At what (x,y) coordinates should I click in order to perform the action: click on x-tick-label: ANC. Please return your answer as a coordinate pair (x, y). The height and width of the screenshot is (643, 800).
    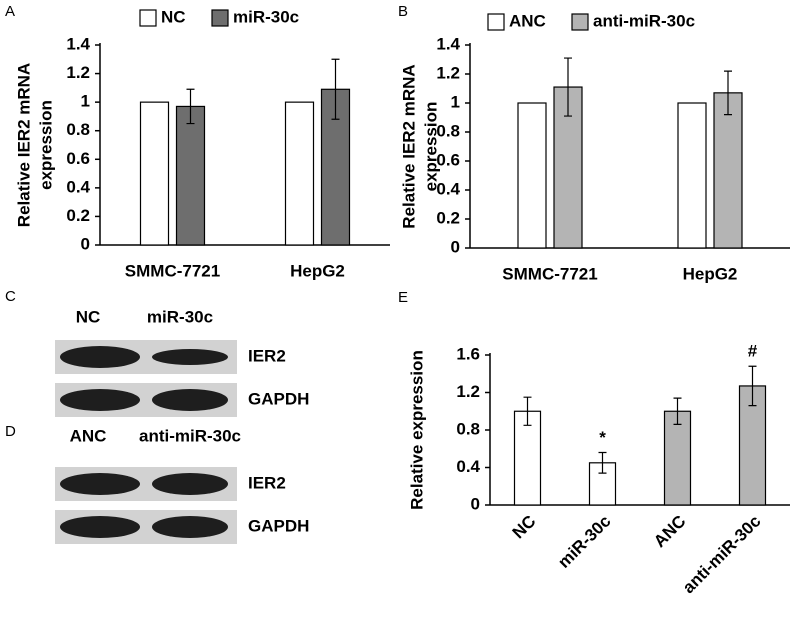
    Looking at the image, I should click on (669, 531).